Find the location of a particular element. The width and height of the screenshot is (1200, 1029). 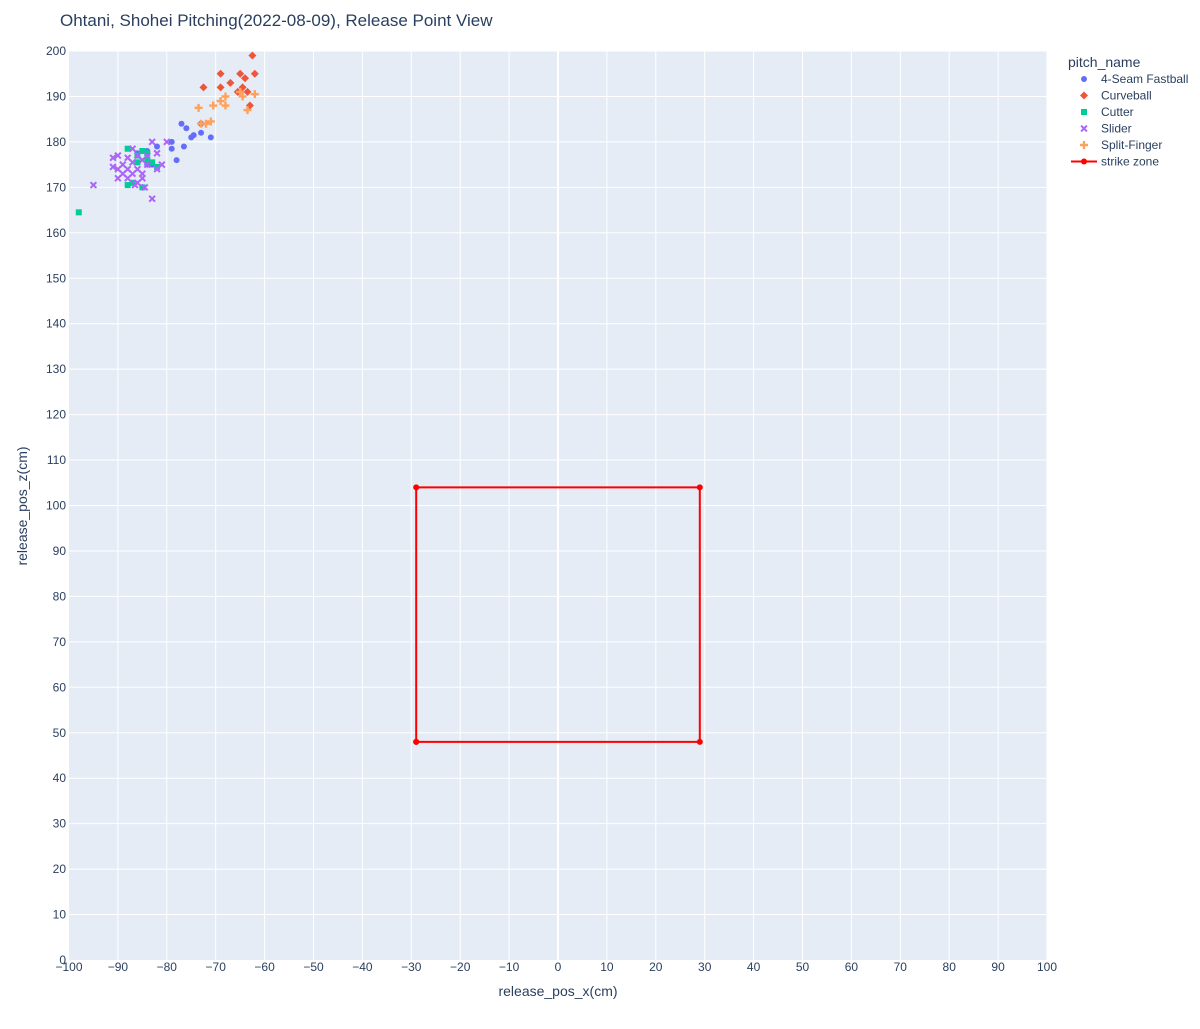

y-tick-label: 180 is located at coordinates (56, 142).